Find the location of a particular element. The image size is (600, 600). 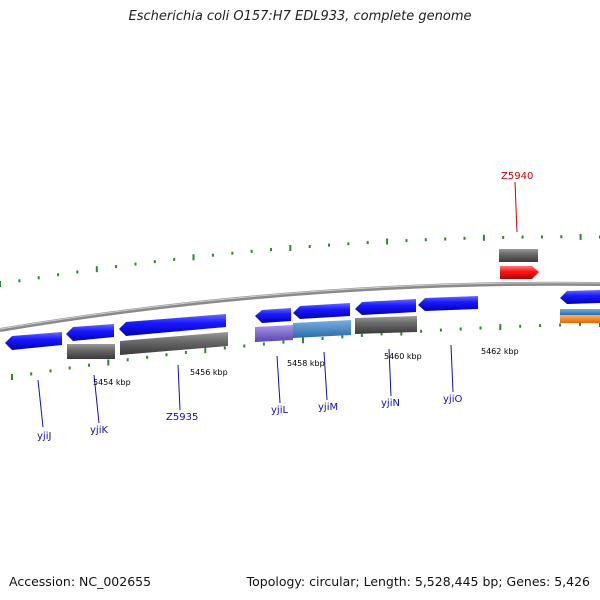

inner-tick-ring is located at coordinates (305, 350).